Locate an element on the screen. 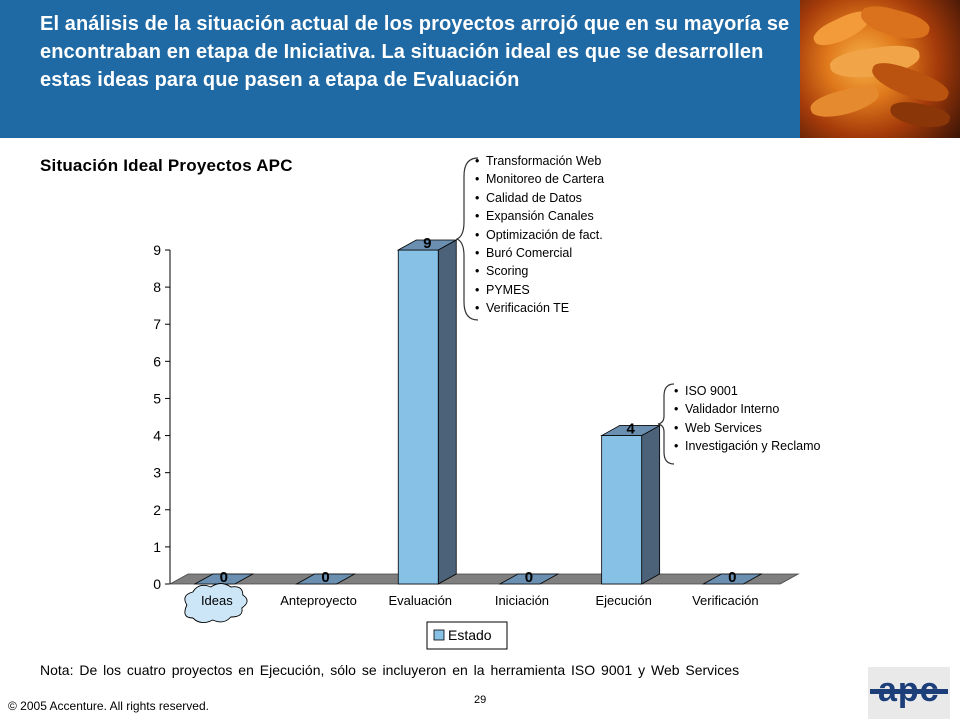  list-item: Buró Comercial is located at coordinates (539, 253).